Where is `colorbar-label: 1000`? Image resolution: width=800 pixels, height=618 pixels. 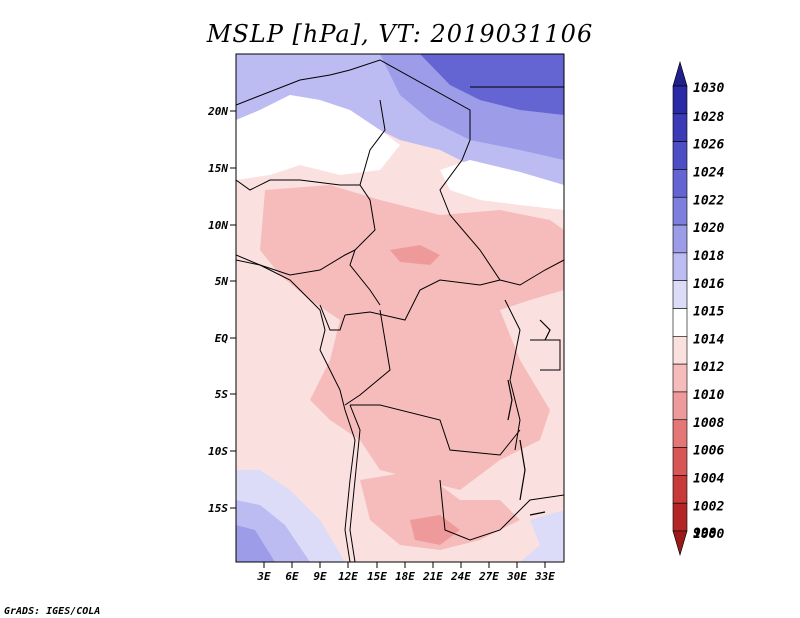 colorbar-label: 1000 is located at coordinates (708, 534).